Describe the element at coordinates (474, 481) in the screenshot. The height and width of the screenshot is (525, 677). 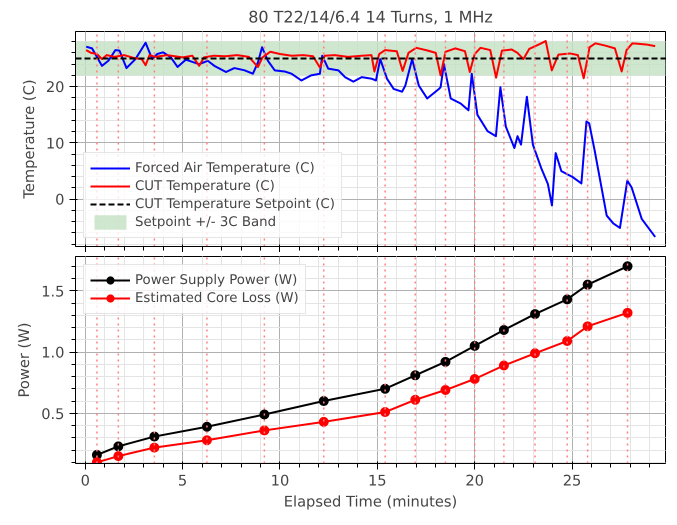
I see `x-tick-label: 20` at that location.